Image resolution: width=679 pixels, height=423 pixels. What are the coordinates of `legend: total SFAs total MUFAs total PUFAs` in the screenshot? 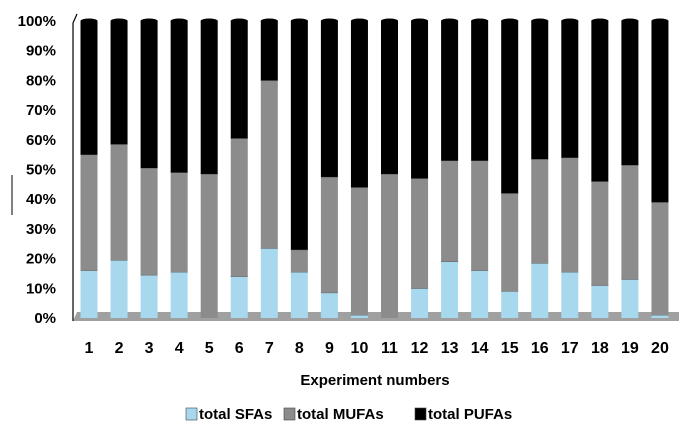 It's located at (348, 414).